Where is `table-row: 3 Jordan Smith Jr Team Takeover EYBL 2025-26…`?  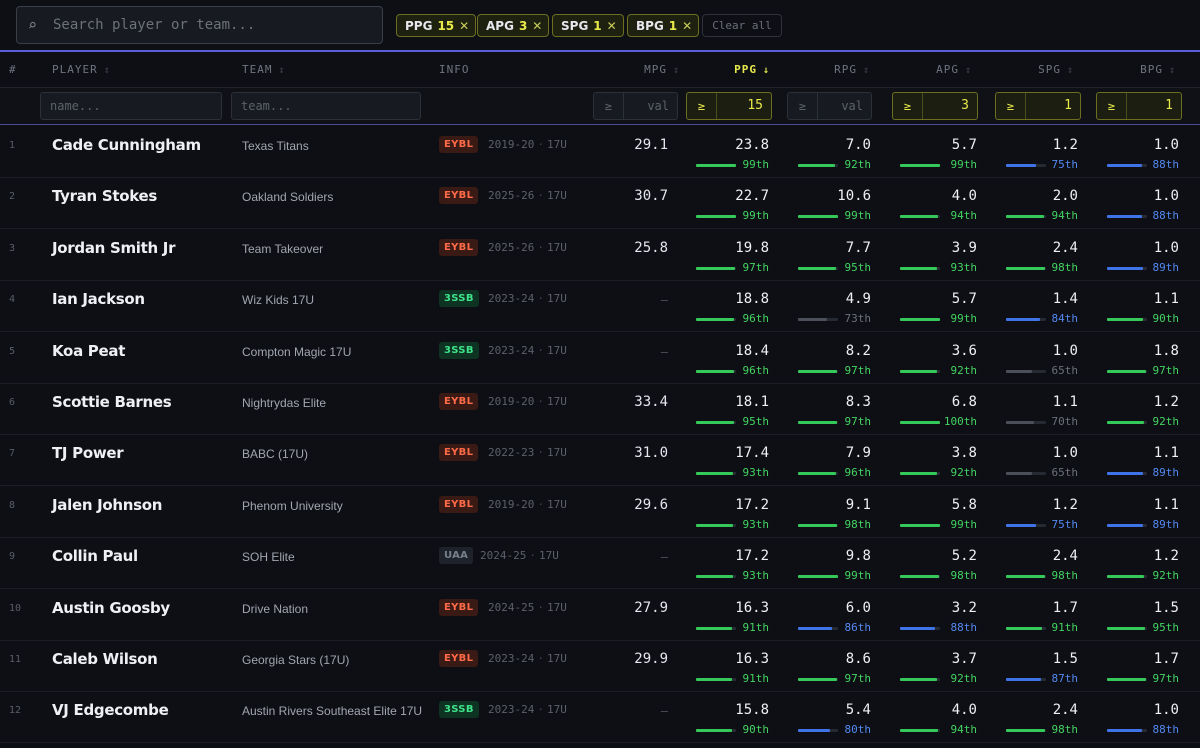 table-row: 3 Jordan Smith Jr Team Takeover EYBL 2025-26… is located at coordinates (600, 255).